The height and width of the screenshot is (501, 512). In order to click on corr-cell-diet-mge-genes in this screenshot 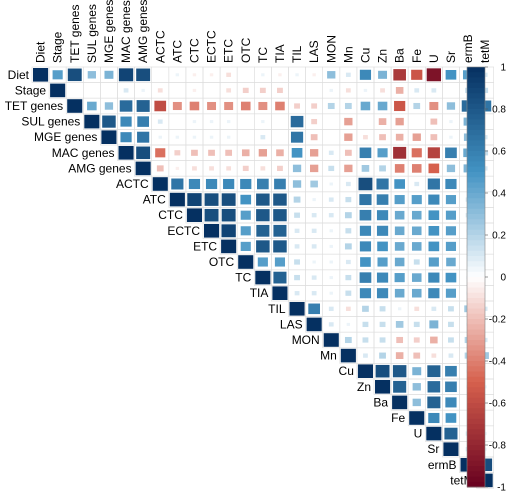, I will do `click(109, 74)`.